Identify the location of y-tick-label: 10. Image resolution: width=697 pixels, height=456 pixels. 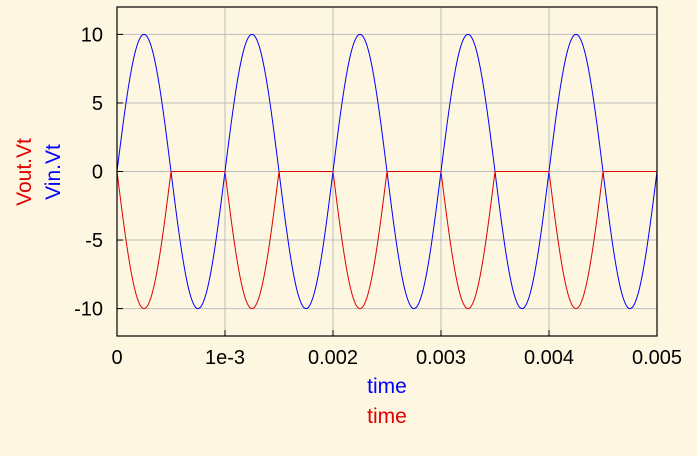
(92, 35).